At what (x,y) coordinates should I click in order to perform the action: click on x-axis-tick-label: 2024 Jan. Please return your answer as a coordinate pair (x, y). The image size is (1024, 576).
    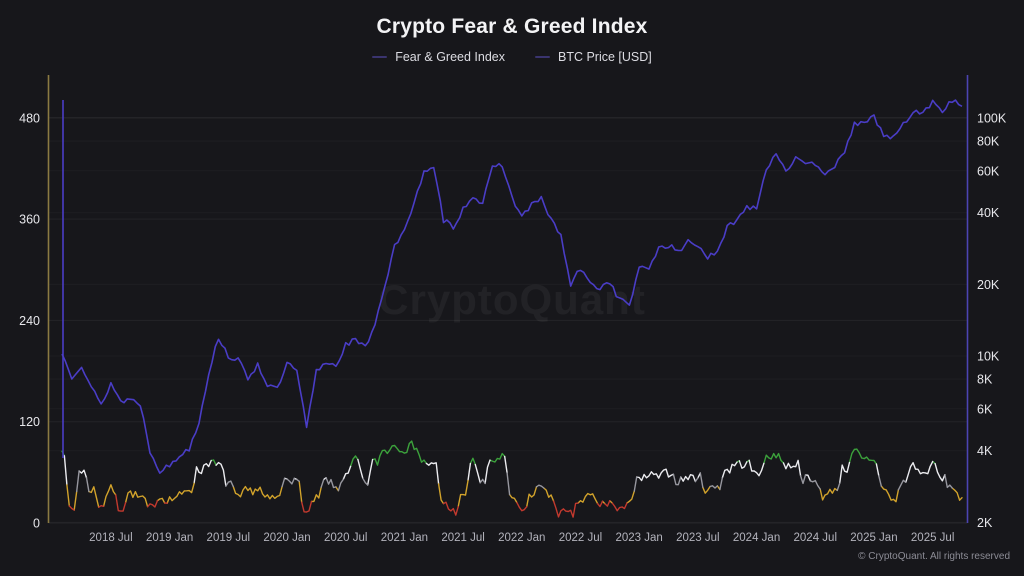
    Looking at the image, I should click on (756, 538).